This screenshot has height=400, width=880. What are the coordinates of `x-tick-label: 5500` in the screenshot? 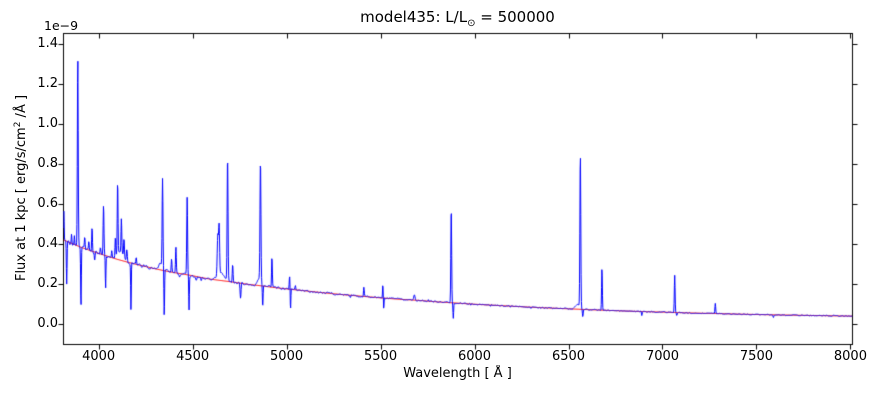 It's located at (381, 356).